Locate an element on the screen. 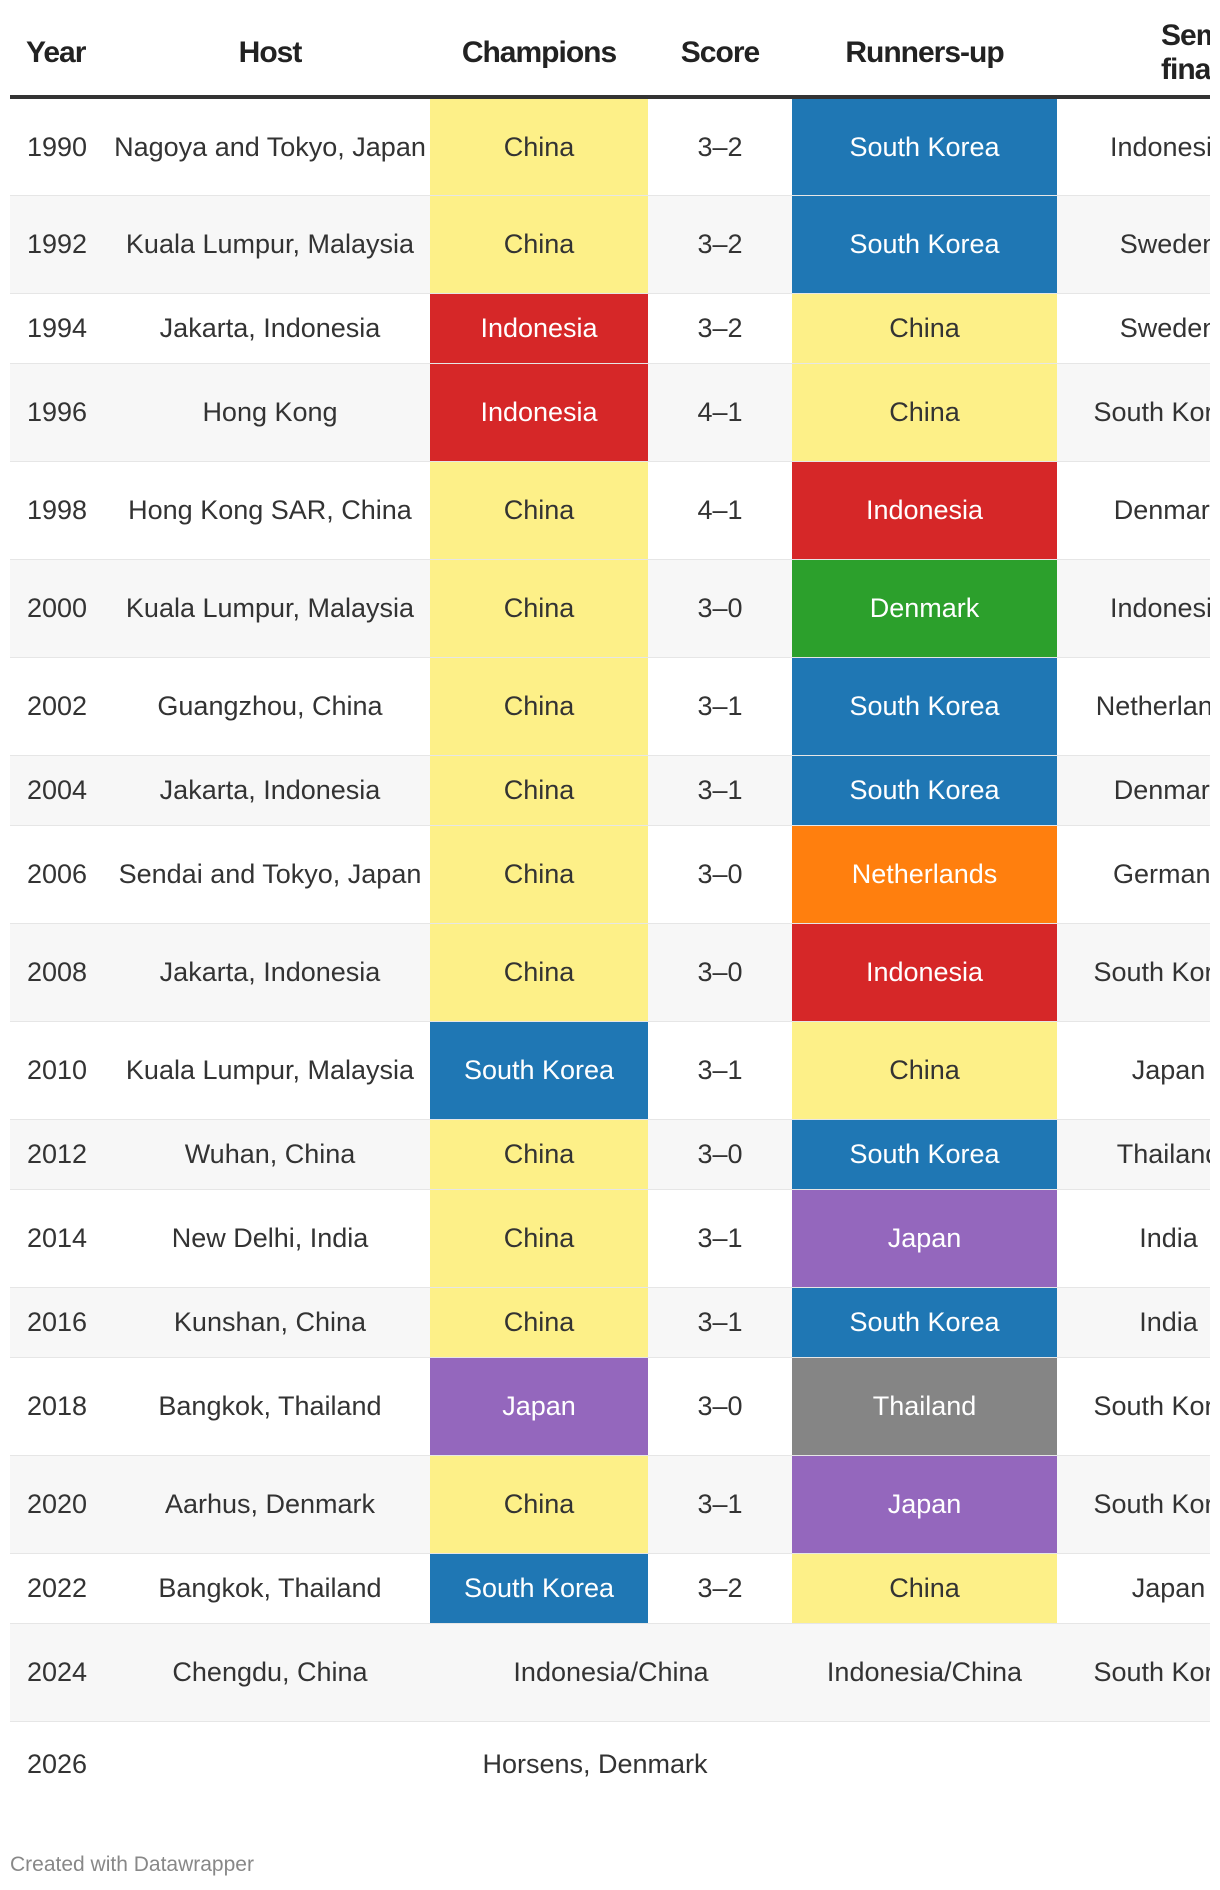 Image resolution: width=1220 pixels, height=1890 pixels. champions-cell: South Korea is located at coordinates (539, 1588).